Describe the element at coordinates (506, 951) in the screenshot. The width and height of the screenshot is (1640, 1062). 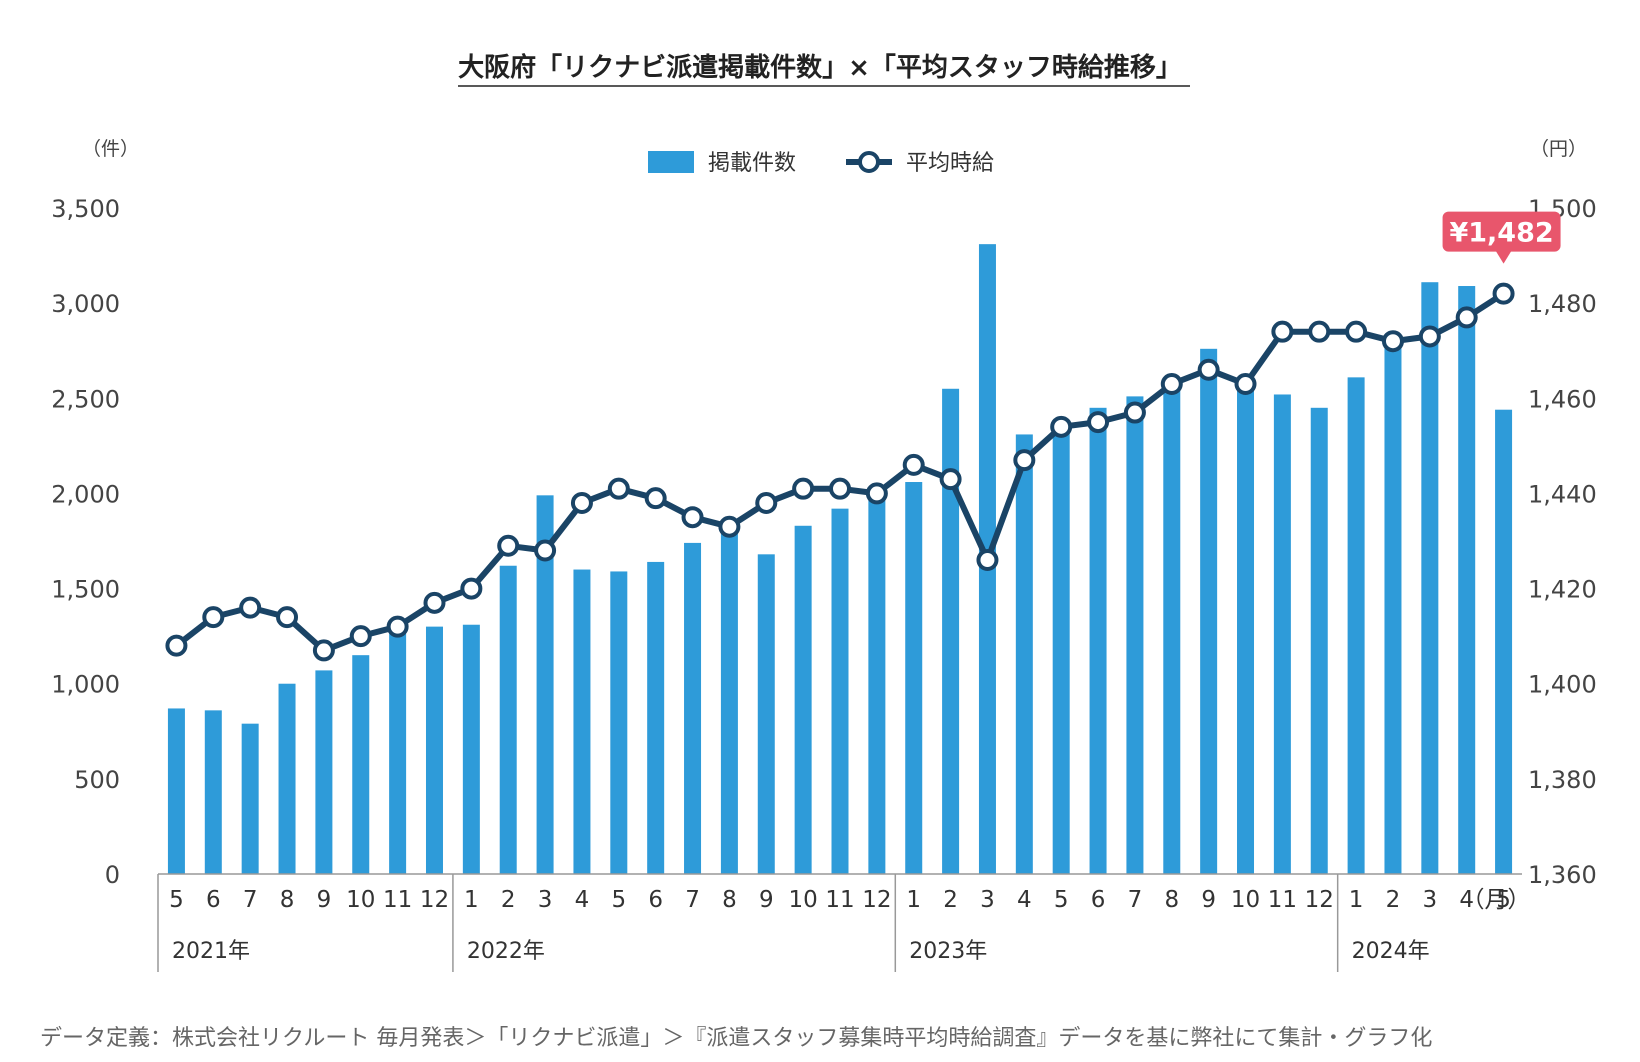
I see `year-label: 2022年` at that location.